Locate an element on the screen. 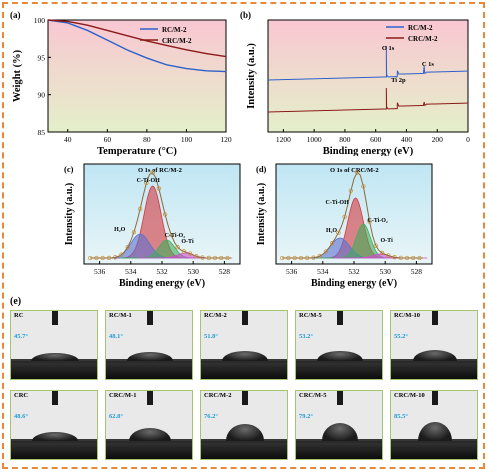 Image resolution: width=489 pixels, height=473 pixels. panel-e-label: (e) is located at coordinates (16, 301).